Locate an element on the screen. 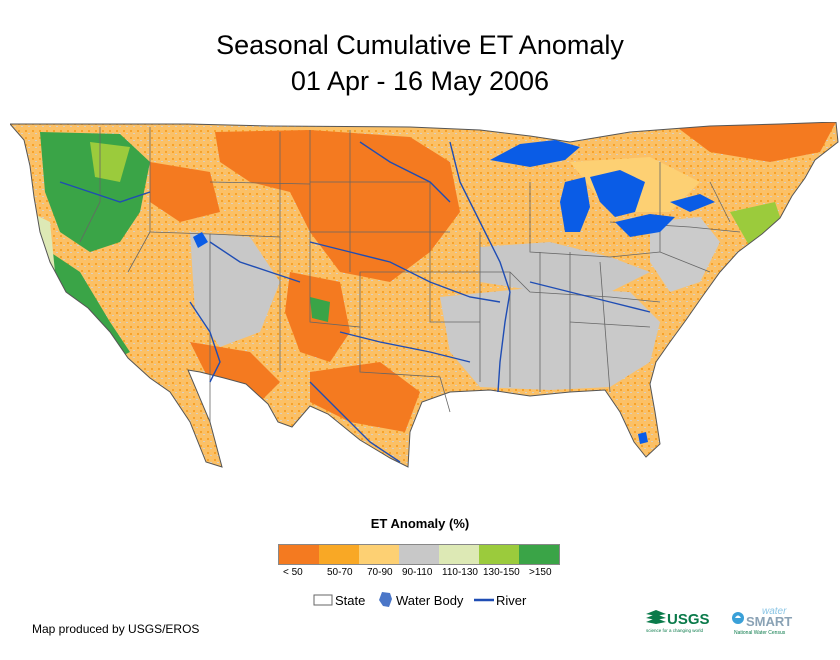 This screenshot has width=840, height=660. water-drop-icon is located at coordinates (385, 599).